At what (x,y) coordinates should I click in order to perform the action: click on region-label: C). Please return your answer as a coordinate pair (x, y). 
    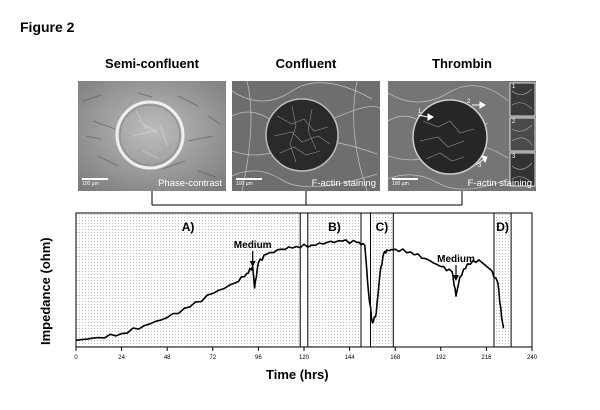
    Looking at the image, I should click on (382, 227).